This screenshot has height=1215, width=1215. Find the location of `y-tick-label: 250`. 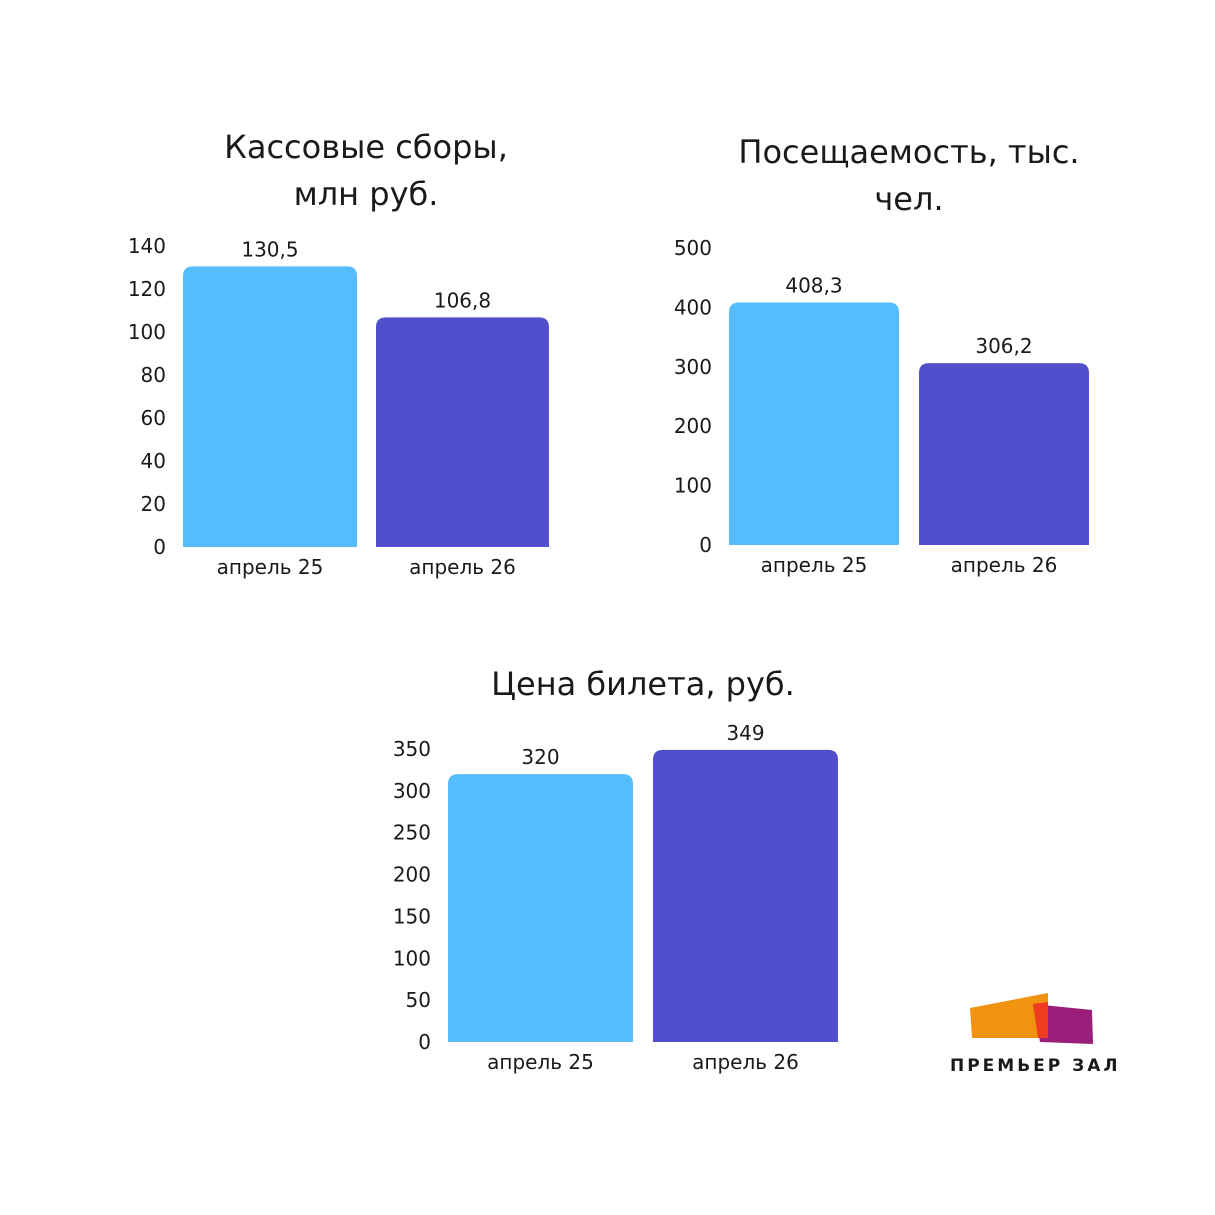

y-tick-label: 250 is located at coordinates (412, 833).